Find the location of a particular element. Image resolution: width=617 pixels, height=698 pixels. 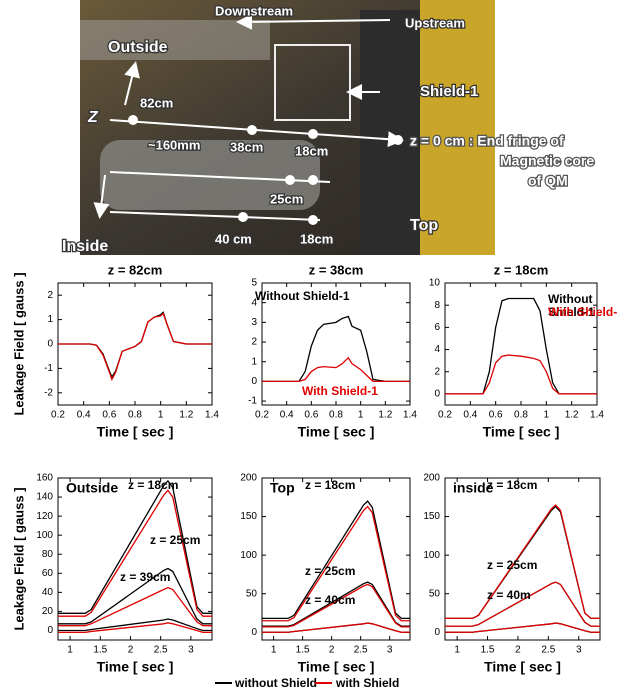

y-tick-label: 6 is located at coordinates (437, 327).